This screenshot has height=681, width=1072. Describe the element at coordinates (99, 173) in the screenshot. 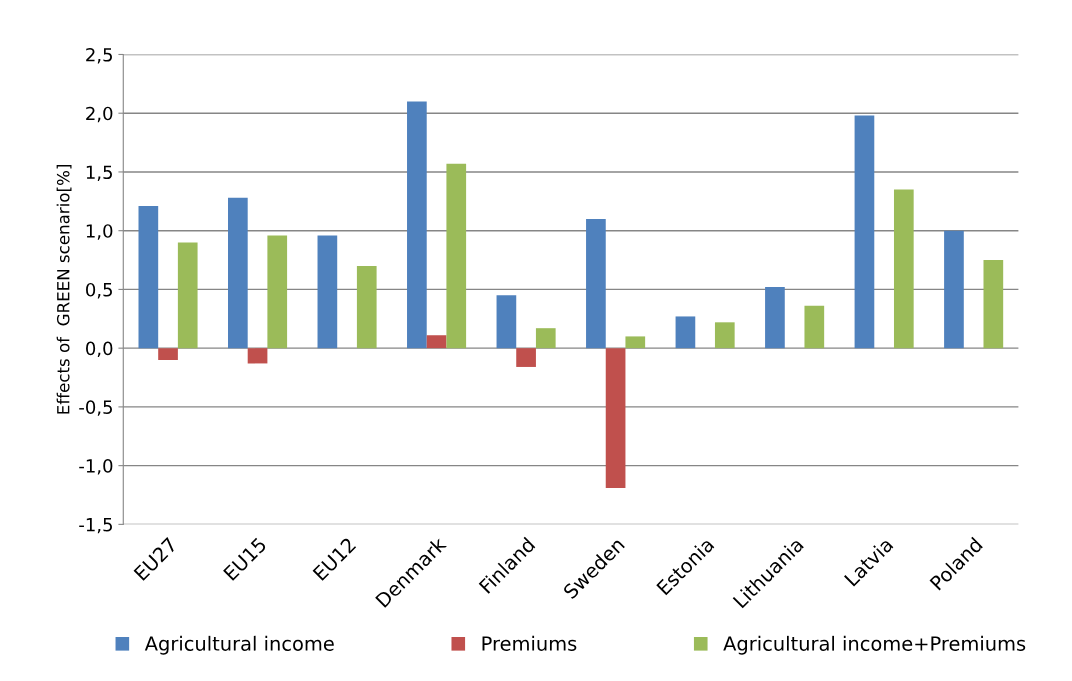

I see `y-tick-label: 1,5` at that location.